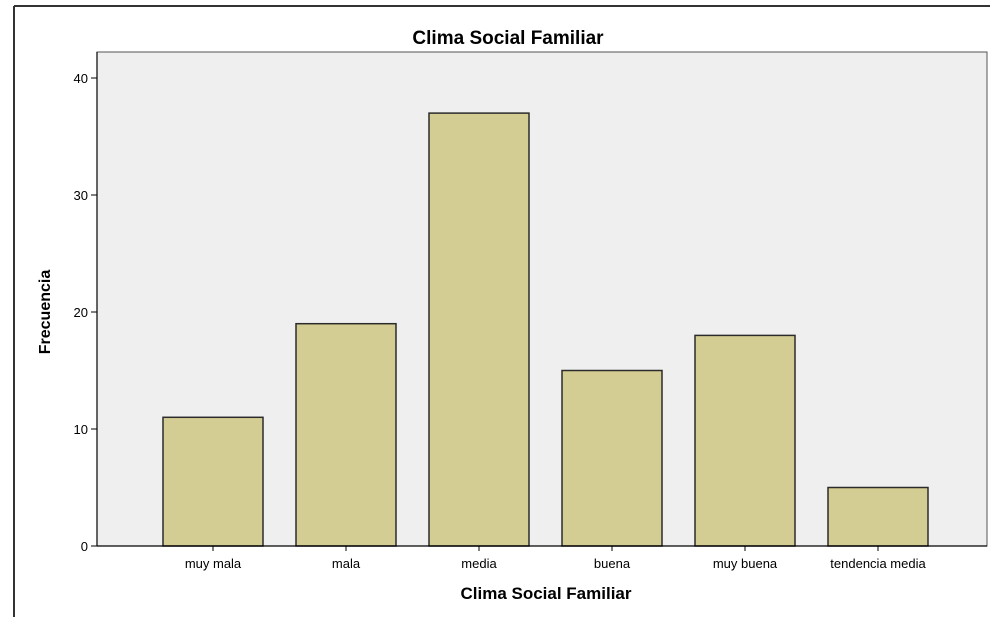 The image size is (990, 622). I want to click on bar-tendencia-media, so click(878, 516).